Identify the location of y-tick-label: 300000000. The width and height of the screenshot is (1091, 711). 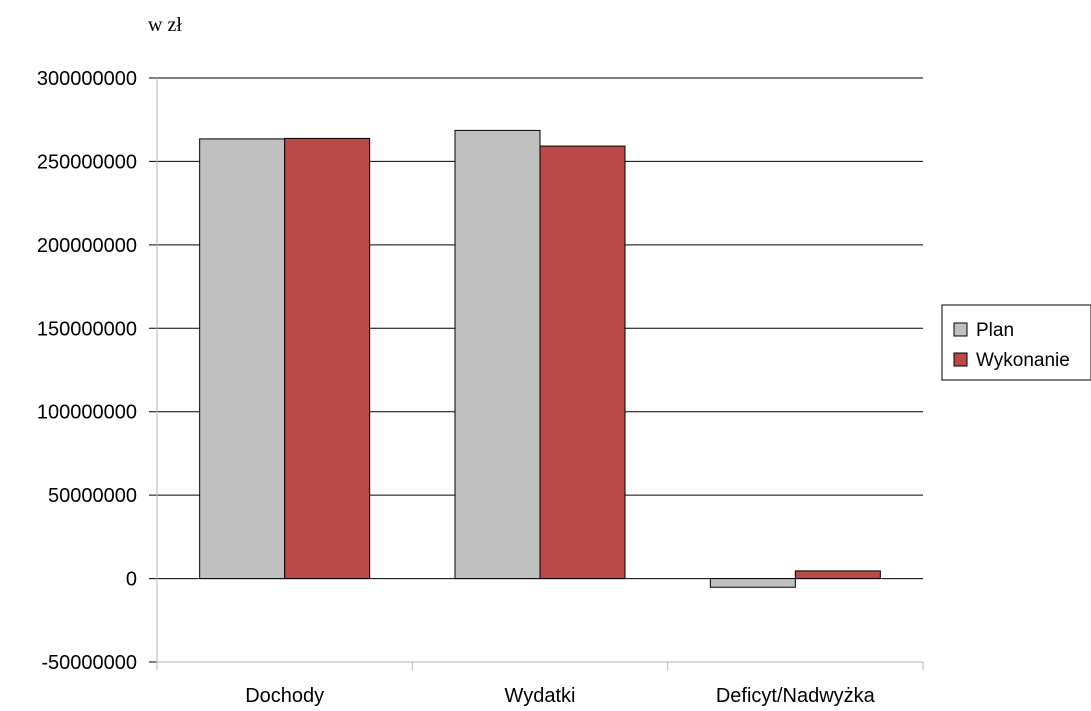
(87, 79).